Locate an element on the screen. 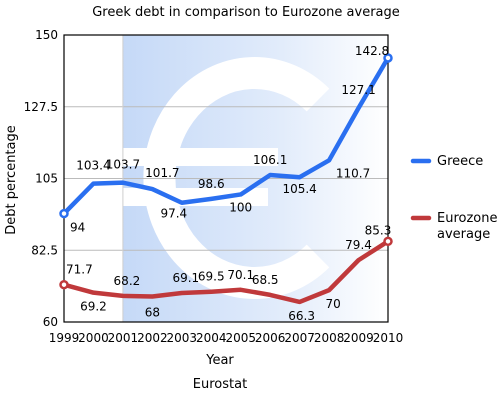 The image size is (500, 401). y-tick-label: 82.5 is located at coordinates (44, 250).